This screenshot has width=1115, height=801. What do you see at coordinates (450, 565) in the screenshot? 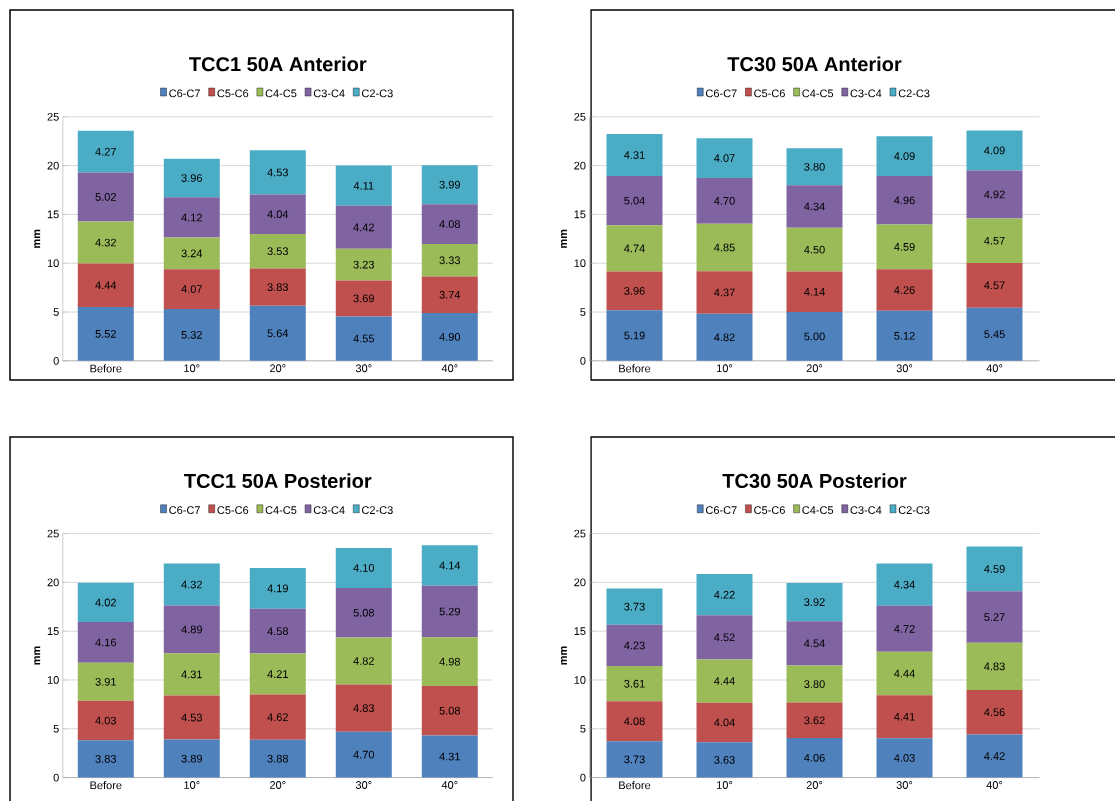
I see `data-label: 4.14` at bounding box center [450, 565].